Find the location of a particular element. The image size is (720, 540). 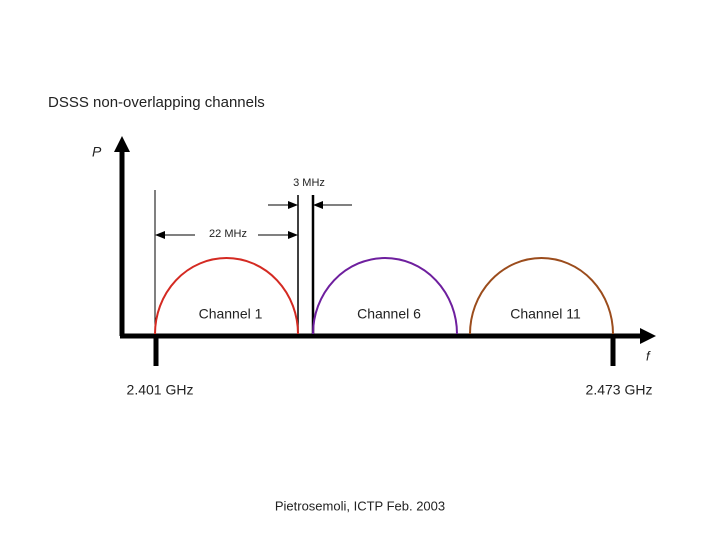

dimension-label: 3 MHz is located at coordinates (309, 183).